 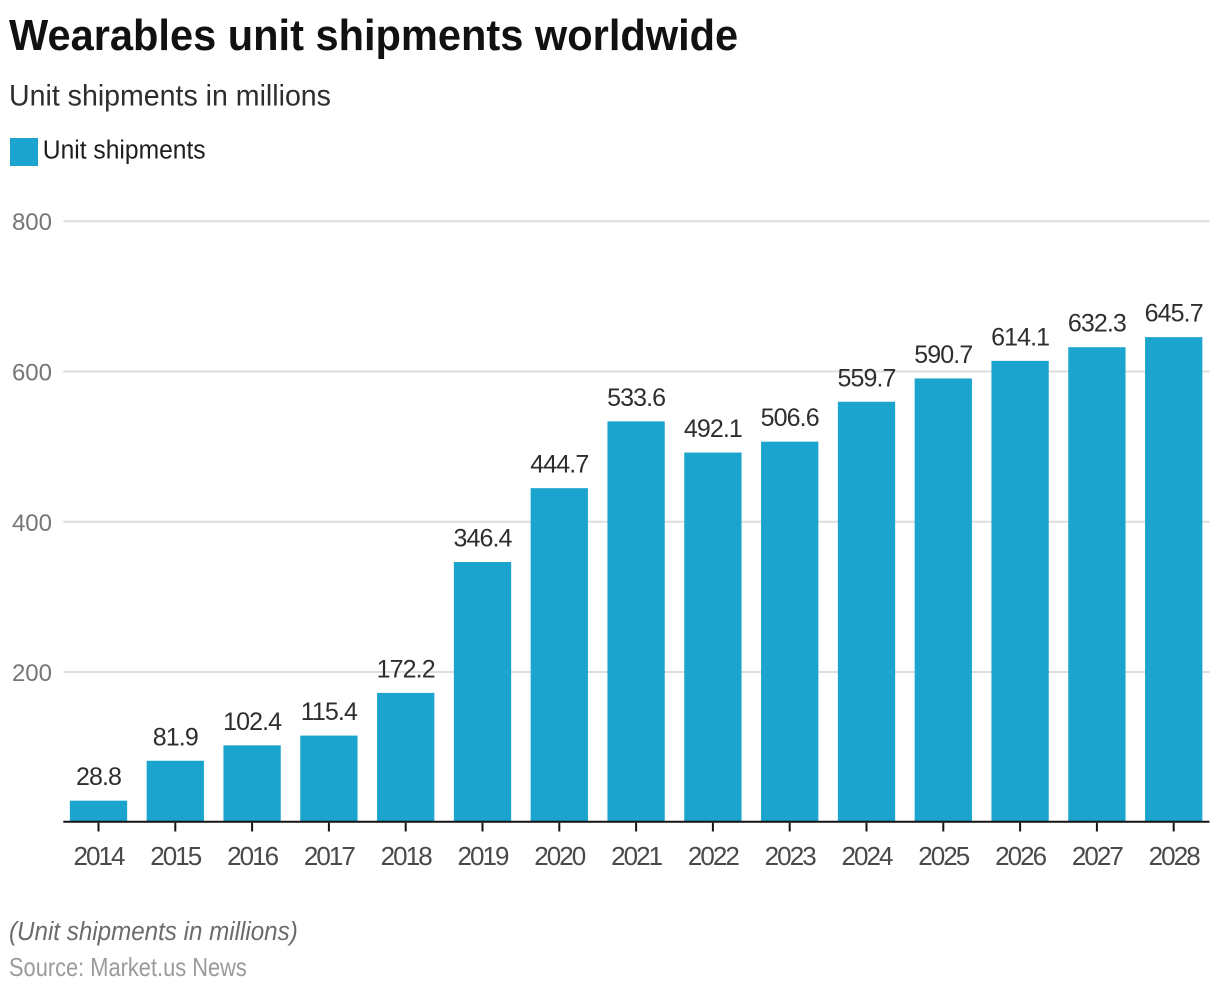 I want to click on svg-text: 2025, so click(x=944, y=856).